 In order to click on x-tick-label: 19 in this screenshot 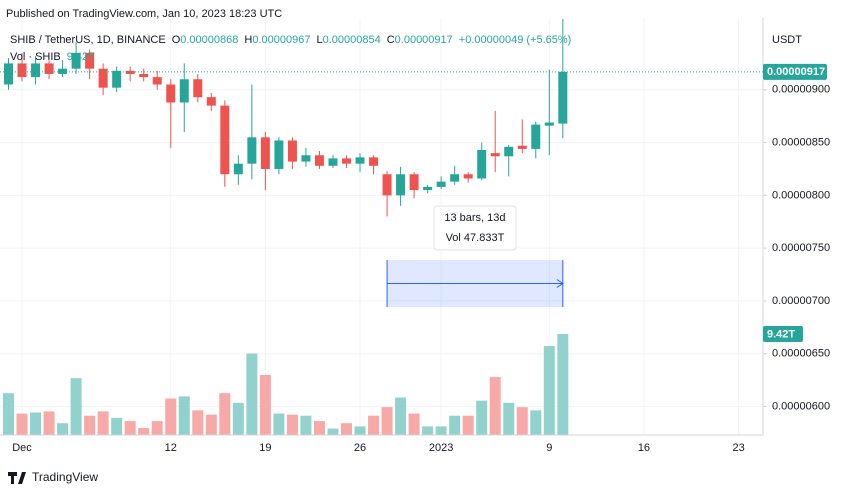, I will do `click(265, 448)`.